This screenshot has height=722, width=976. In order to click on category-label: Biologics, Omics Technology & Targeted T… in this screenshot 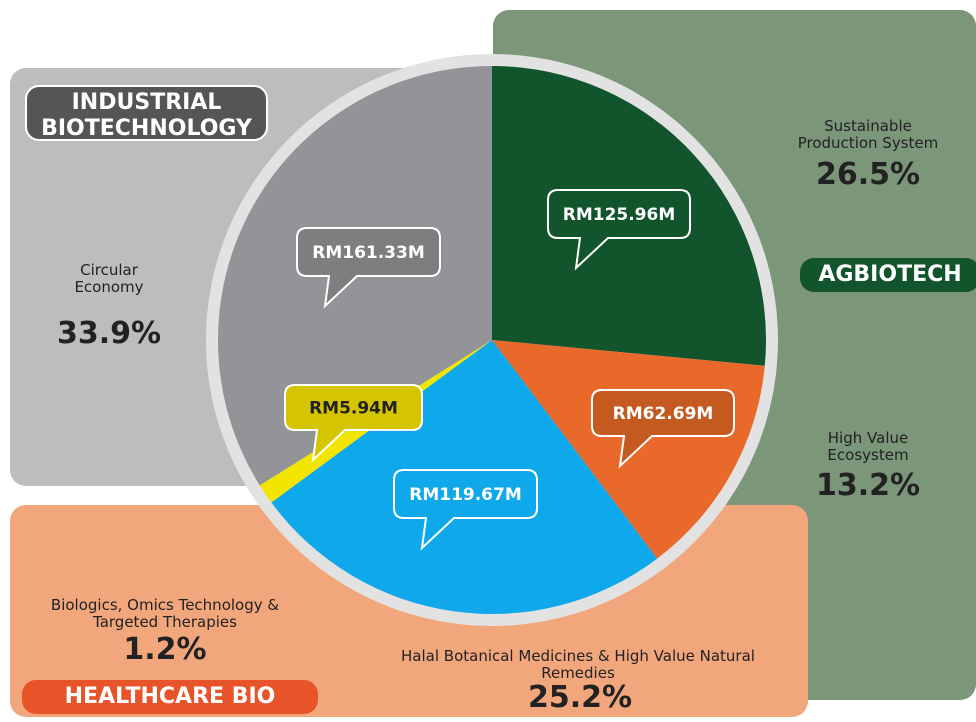, I will do `click(165, 613)`.